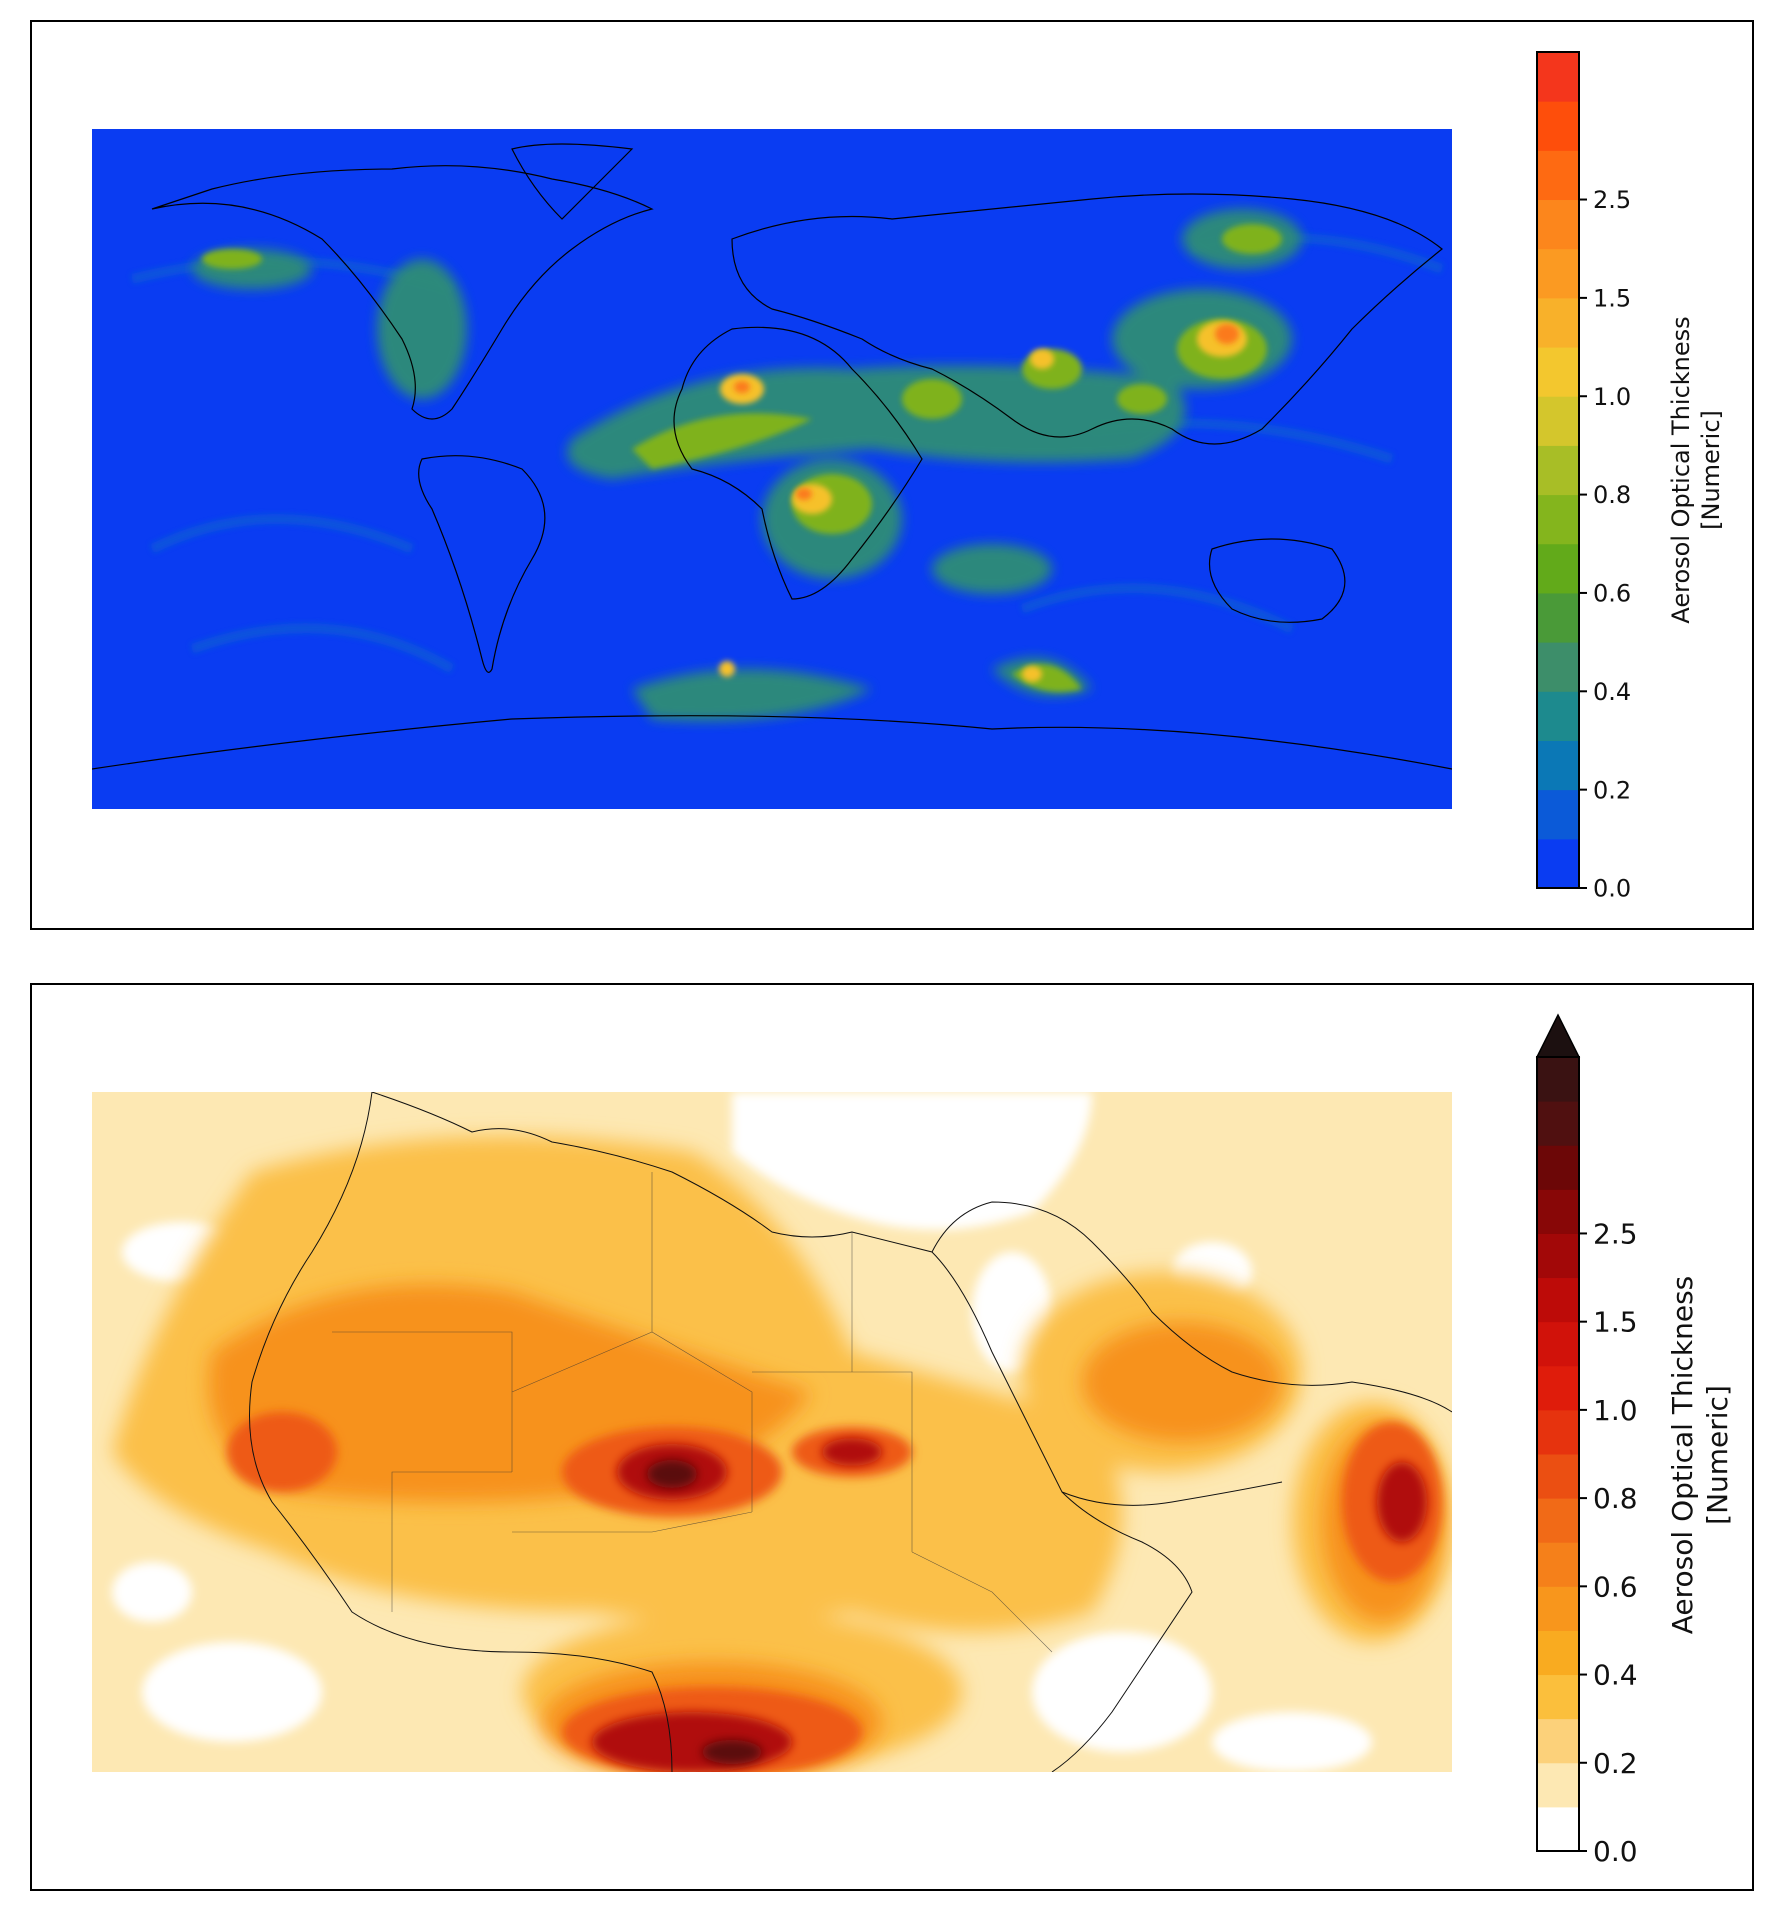 This screenshot has height=1907, width=1786. I want to click on colorbar-extend-arrow, so click(1558, 1035).